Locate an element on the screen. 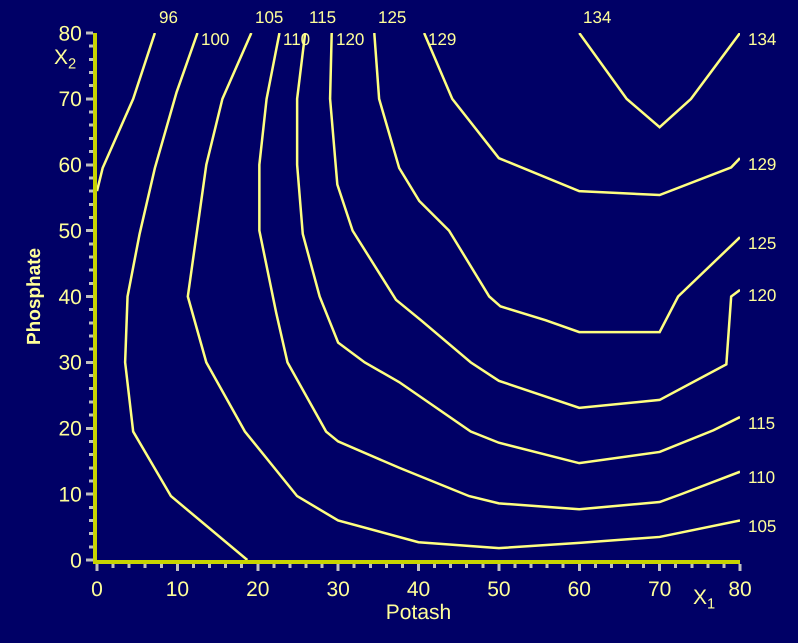 The width and height of the screenshot is (798, 643). x-tick-label: 30 is located at coordinates (338, 590).